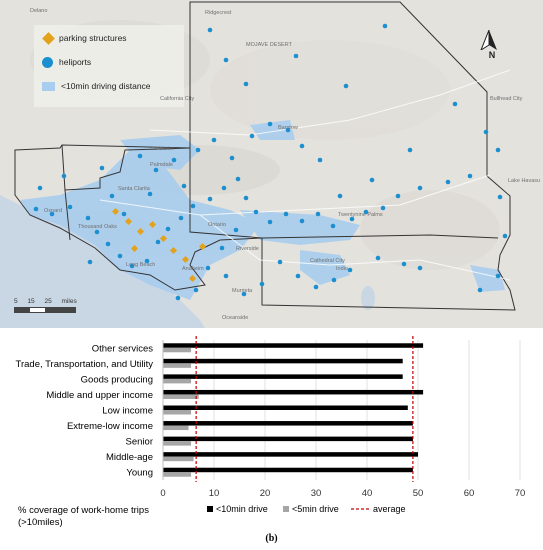  What do you see at coordinates (214, 493) in the screenshot?
I see `x-tick-label: 10` at bounding box center [214, 493].